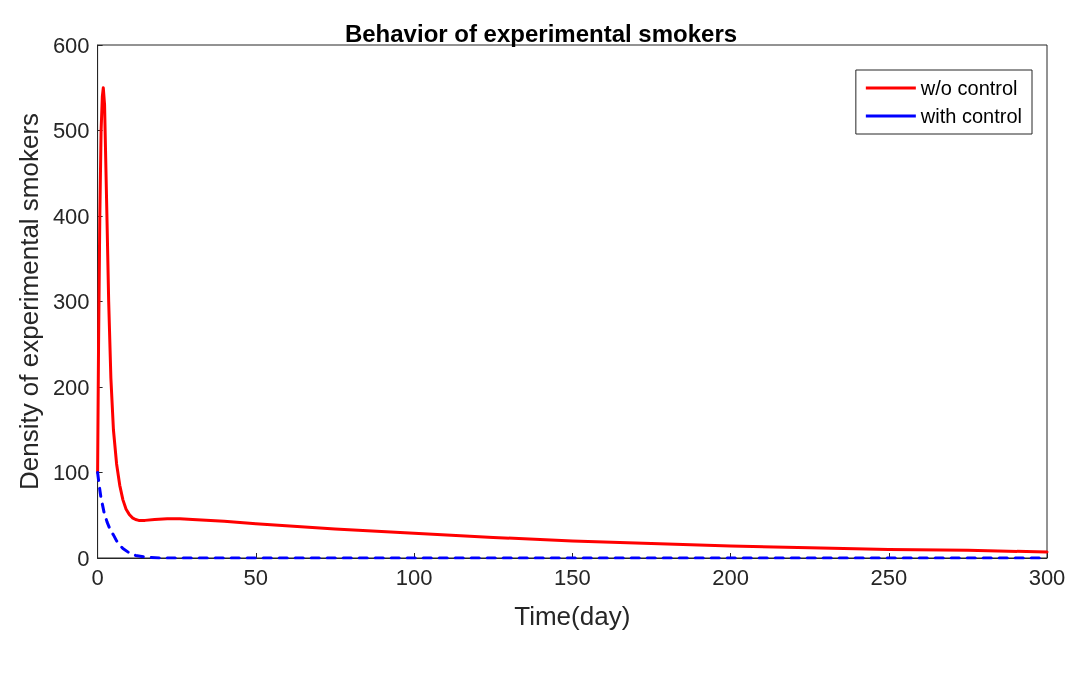 This screenshot has width=1082, height=675. Describe the element at coordinates (29, 301) in the screenshot. I see `y-axis-title: Density of experimental smokers` at that location.